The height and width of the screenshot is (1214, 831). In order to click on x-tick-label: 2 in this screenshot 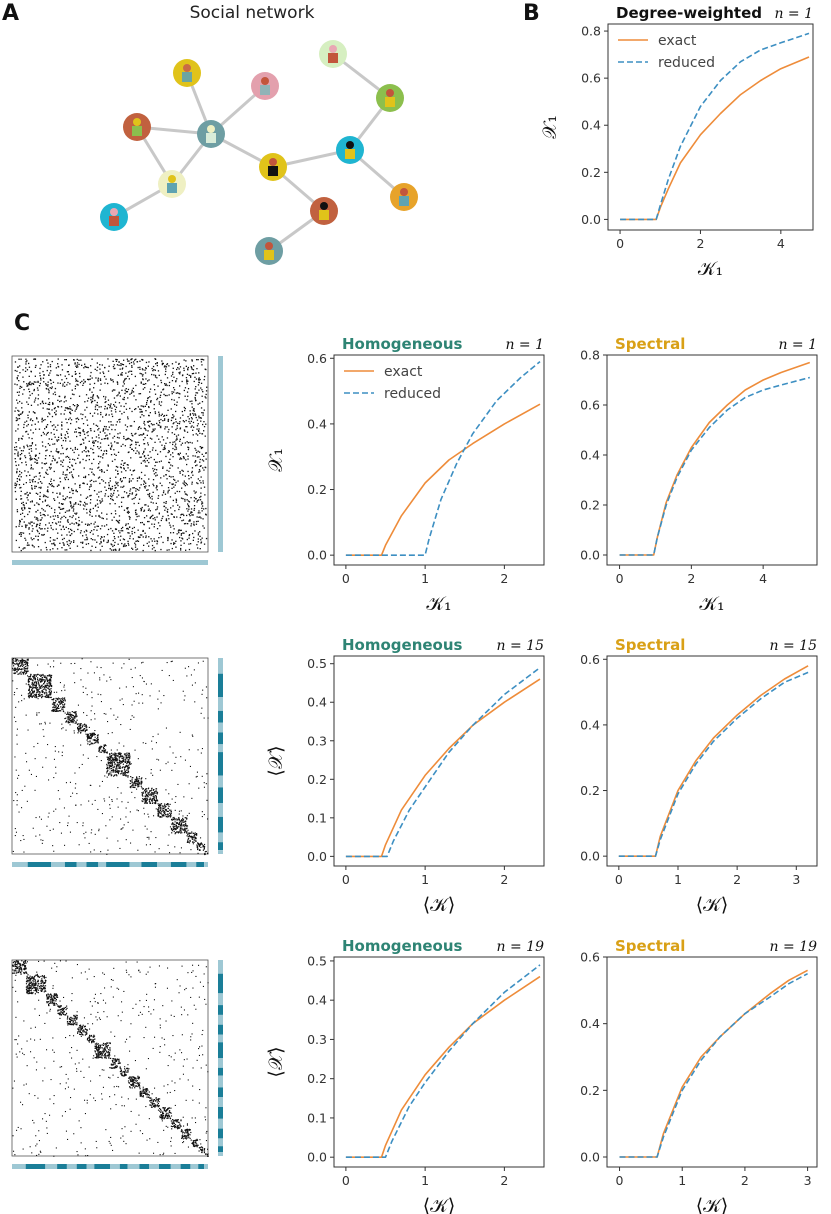, I will do `click(700, 243)`.